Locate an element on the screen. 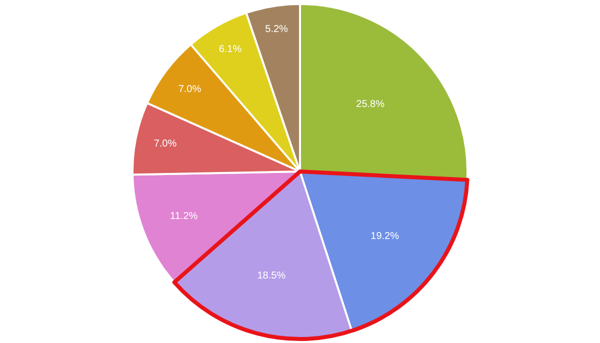  data-label: 5.2% is located at coordinates (276, 29).